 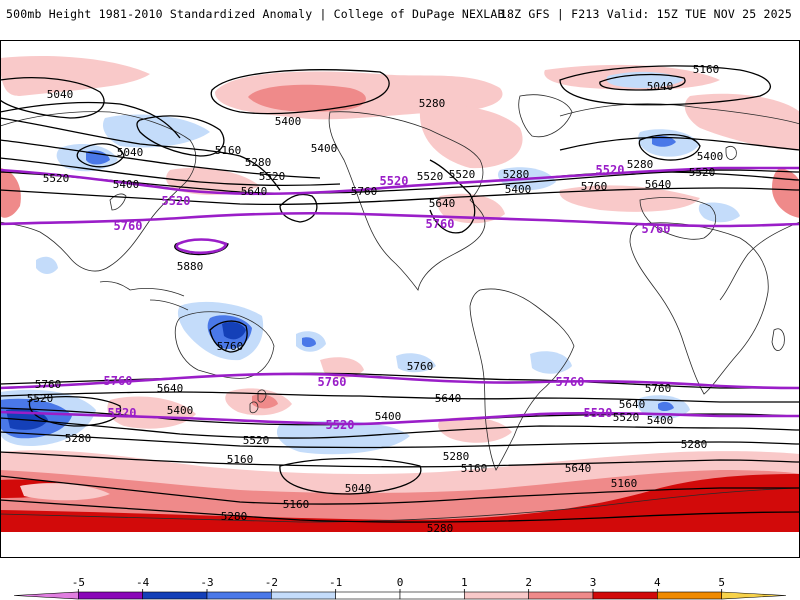 I want to click on colorbar-swatches, so click(x=400, y=595).